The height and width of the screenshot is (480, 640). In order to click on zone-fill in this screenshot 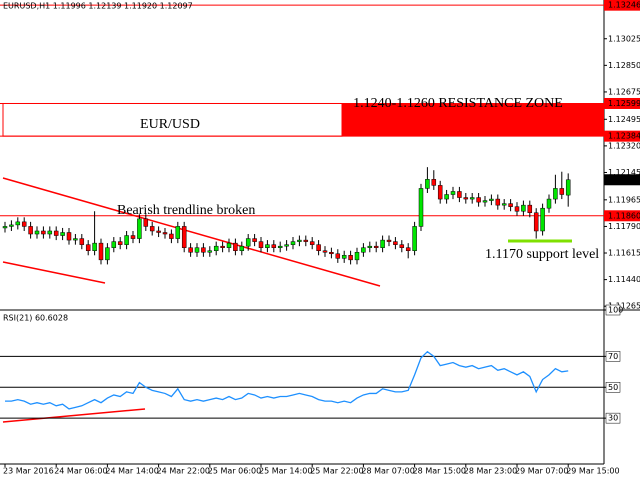, I will do `click(473, 120)`.